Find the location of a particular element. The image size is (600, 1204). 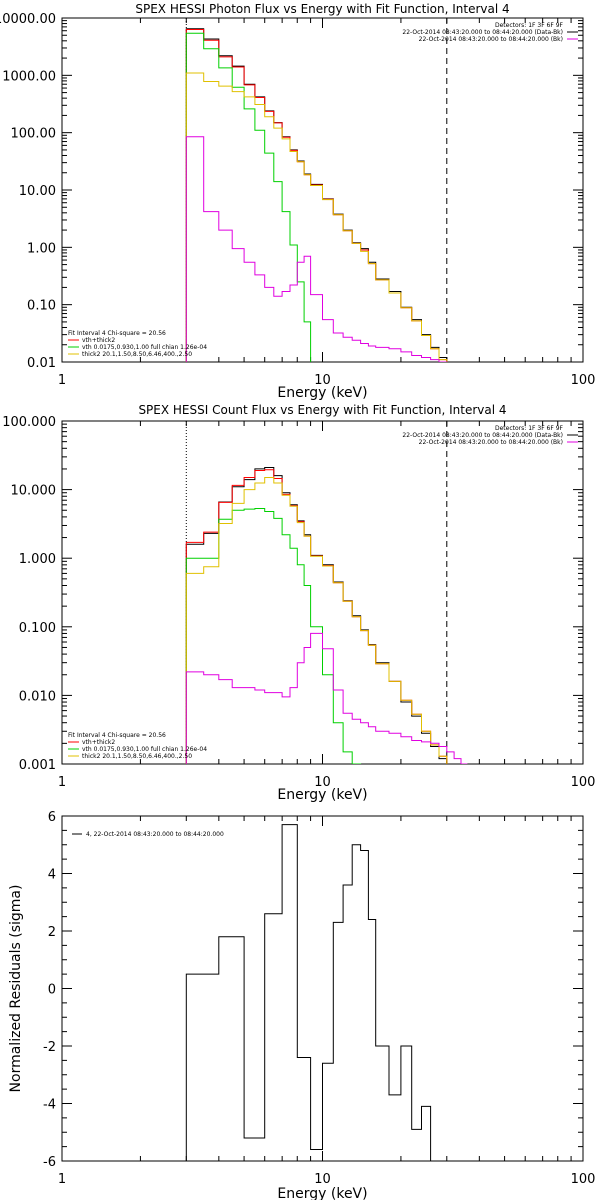

y-tick-label: 0 is located at coordinates (52, 990).